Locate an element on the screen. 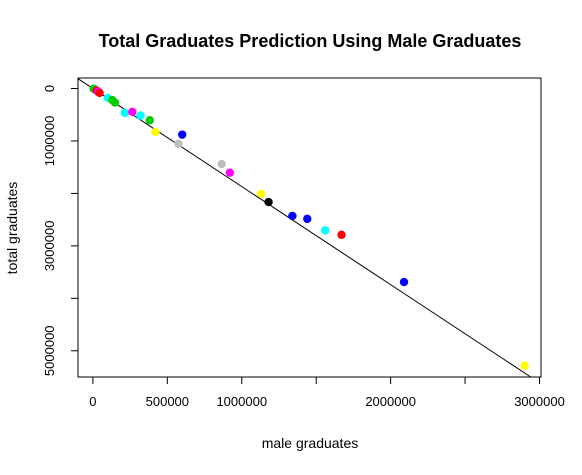  x-axis-label: male graduates is located at coordinates (310, 443).